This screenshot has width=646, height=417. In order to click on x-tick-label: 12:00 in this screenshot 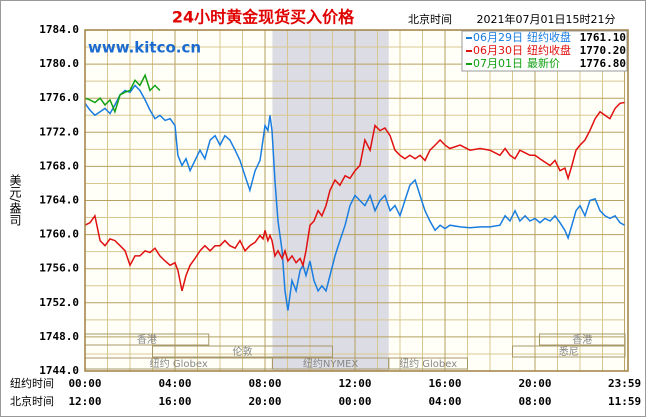, I will do `click(354, 383)`.